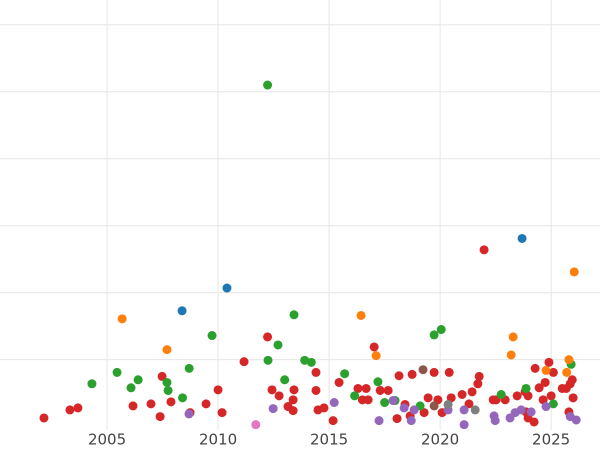 The image size is (600, 450). I want to click on x-tick-label: 2010, so click(218, 440).